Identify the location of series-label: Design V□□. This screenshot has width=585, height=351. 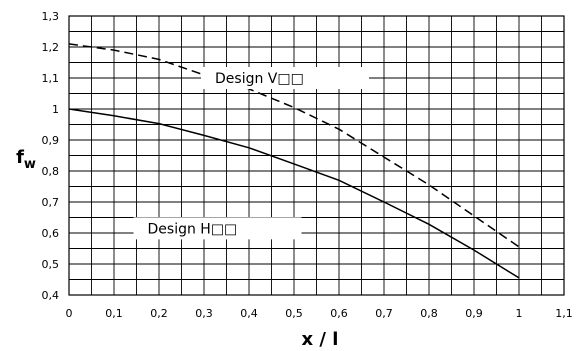
(259, 79).